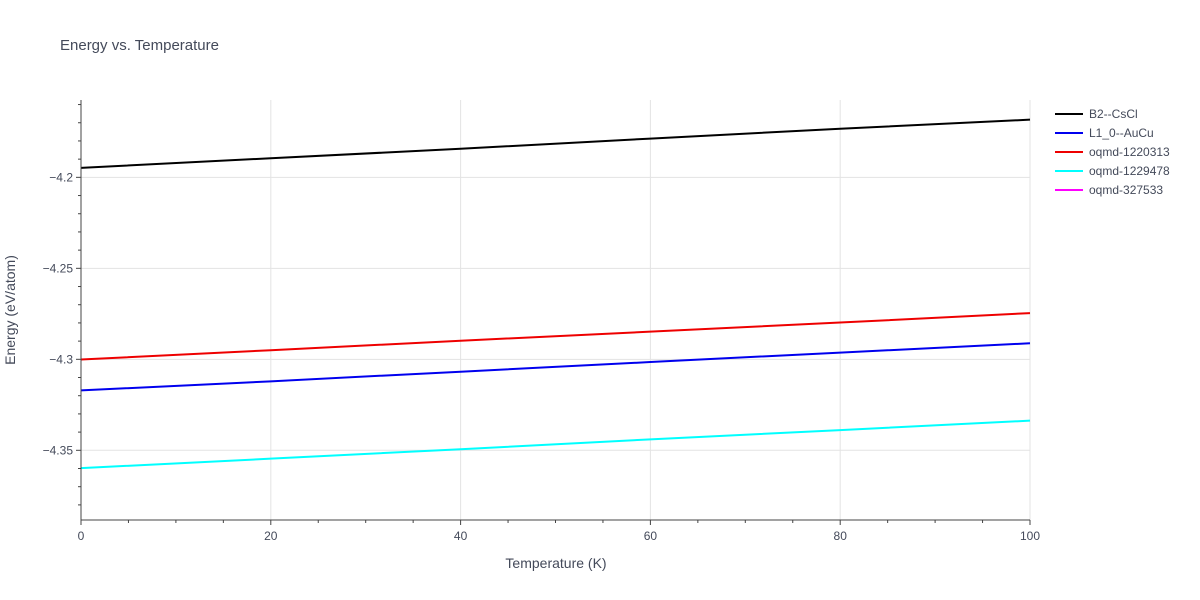 The width and height of the screenshot is (1200, 600). What do you see at coordinates (651, 536) in the screenshot?
I see `x-tick-label: 60` at bounding box center [651, 536].